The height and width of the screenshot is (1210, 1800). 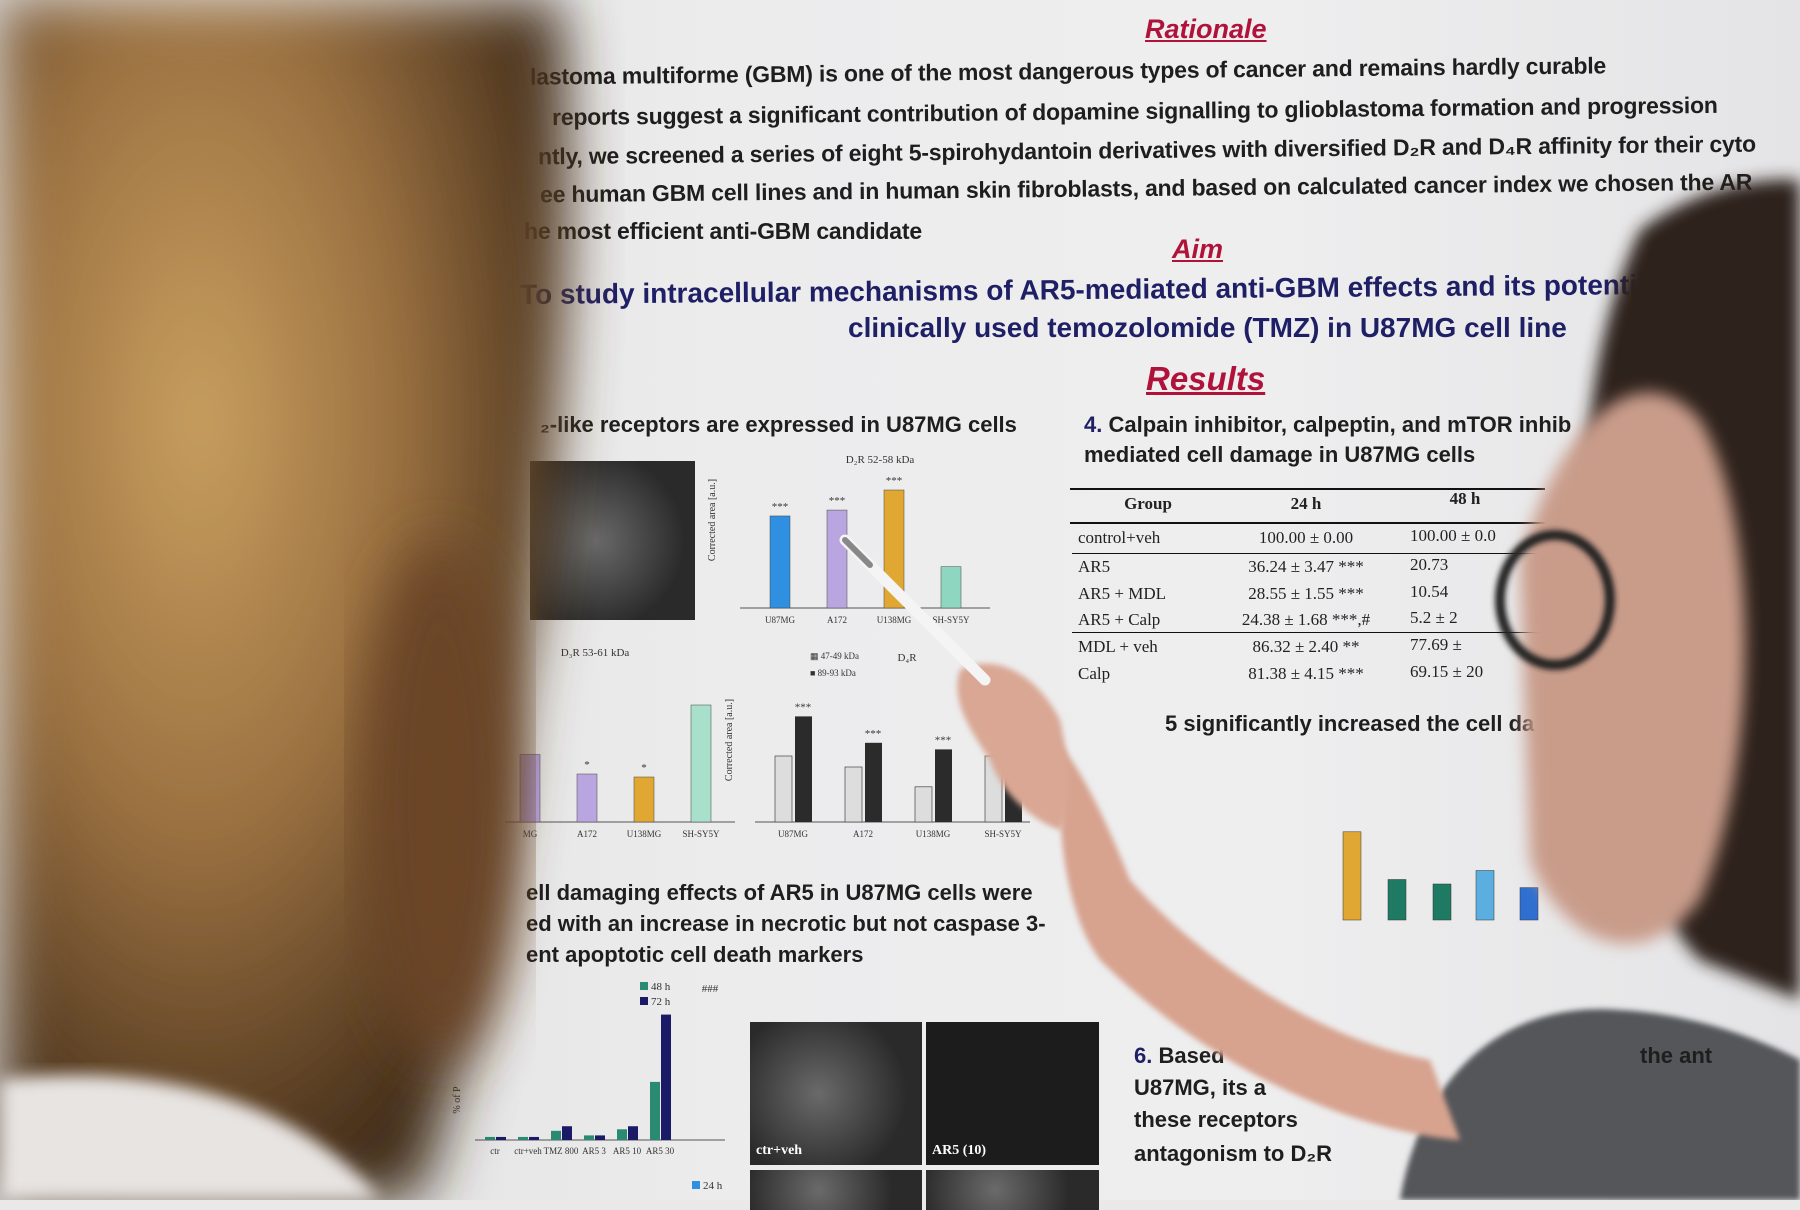 I want to click on section4-title-line2: mediated cell damage in U87MG cells, so click(x=1280, y=454).